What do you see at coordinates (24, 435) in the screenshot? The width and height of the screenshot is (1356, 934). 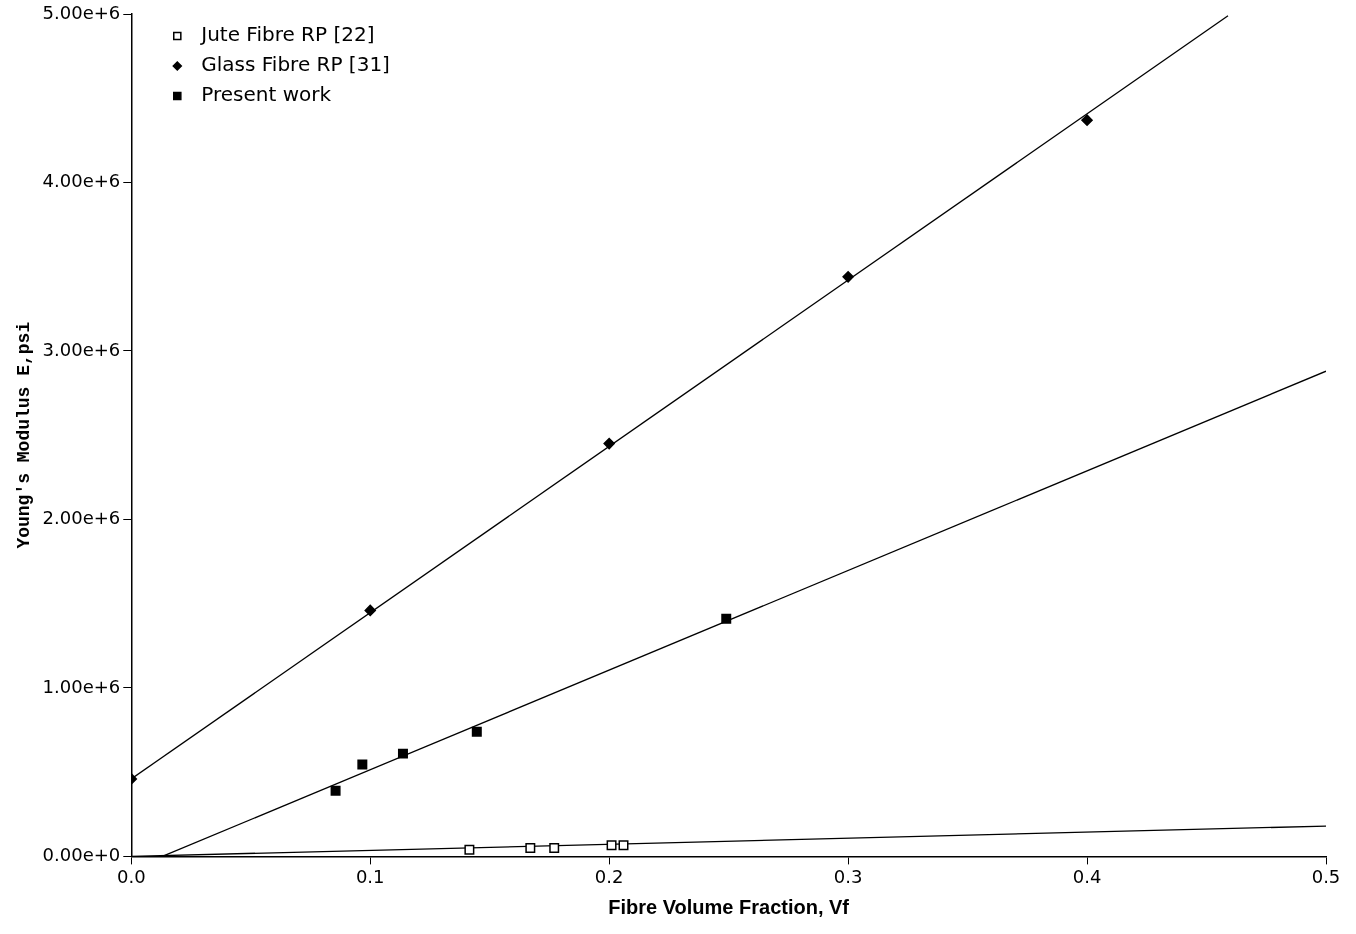 I see `y-axis-title: Young's Modulus E,psi` at bounding box center [24, 435].